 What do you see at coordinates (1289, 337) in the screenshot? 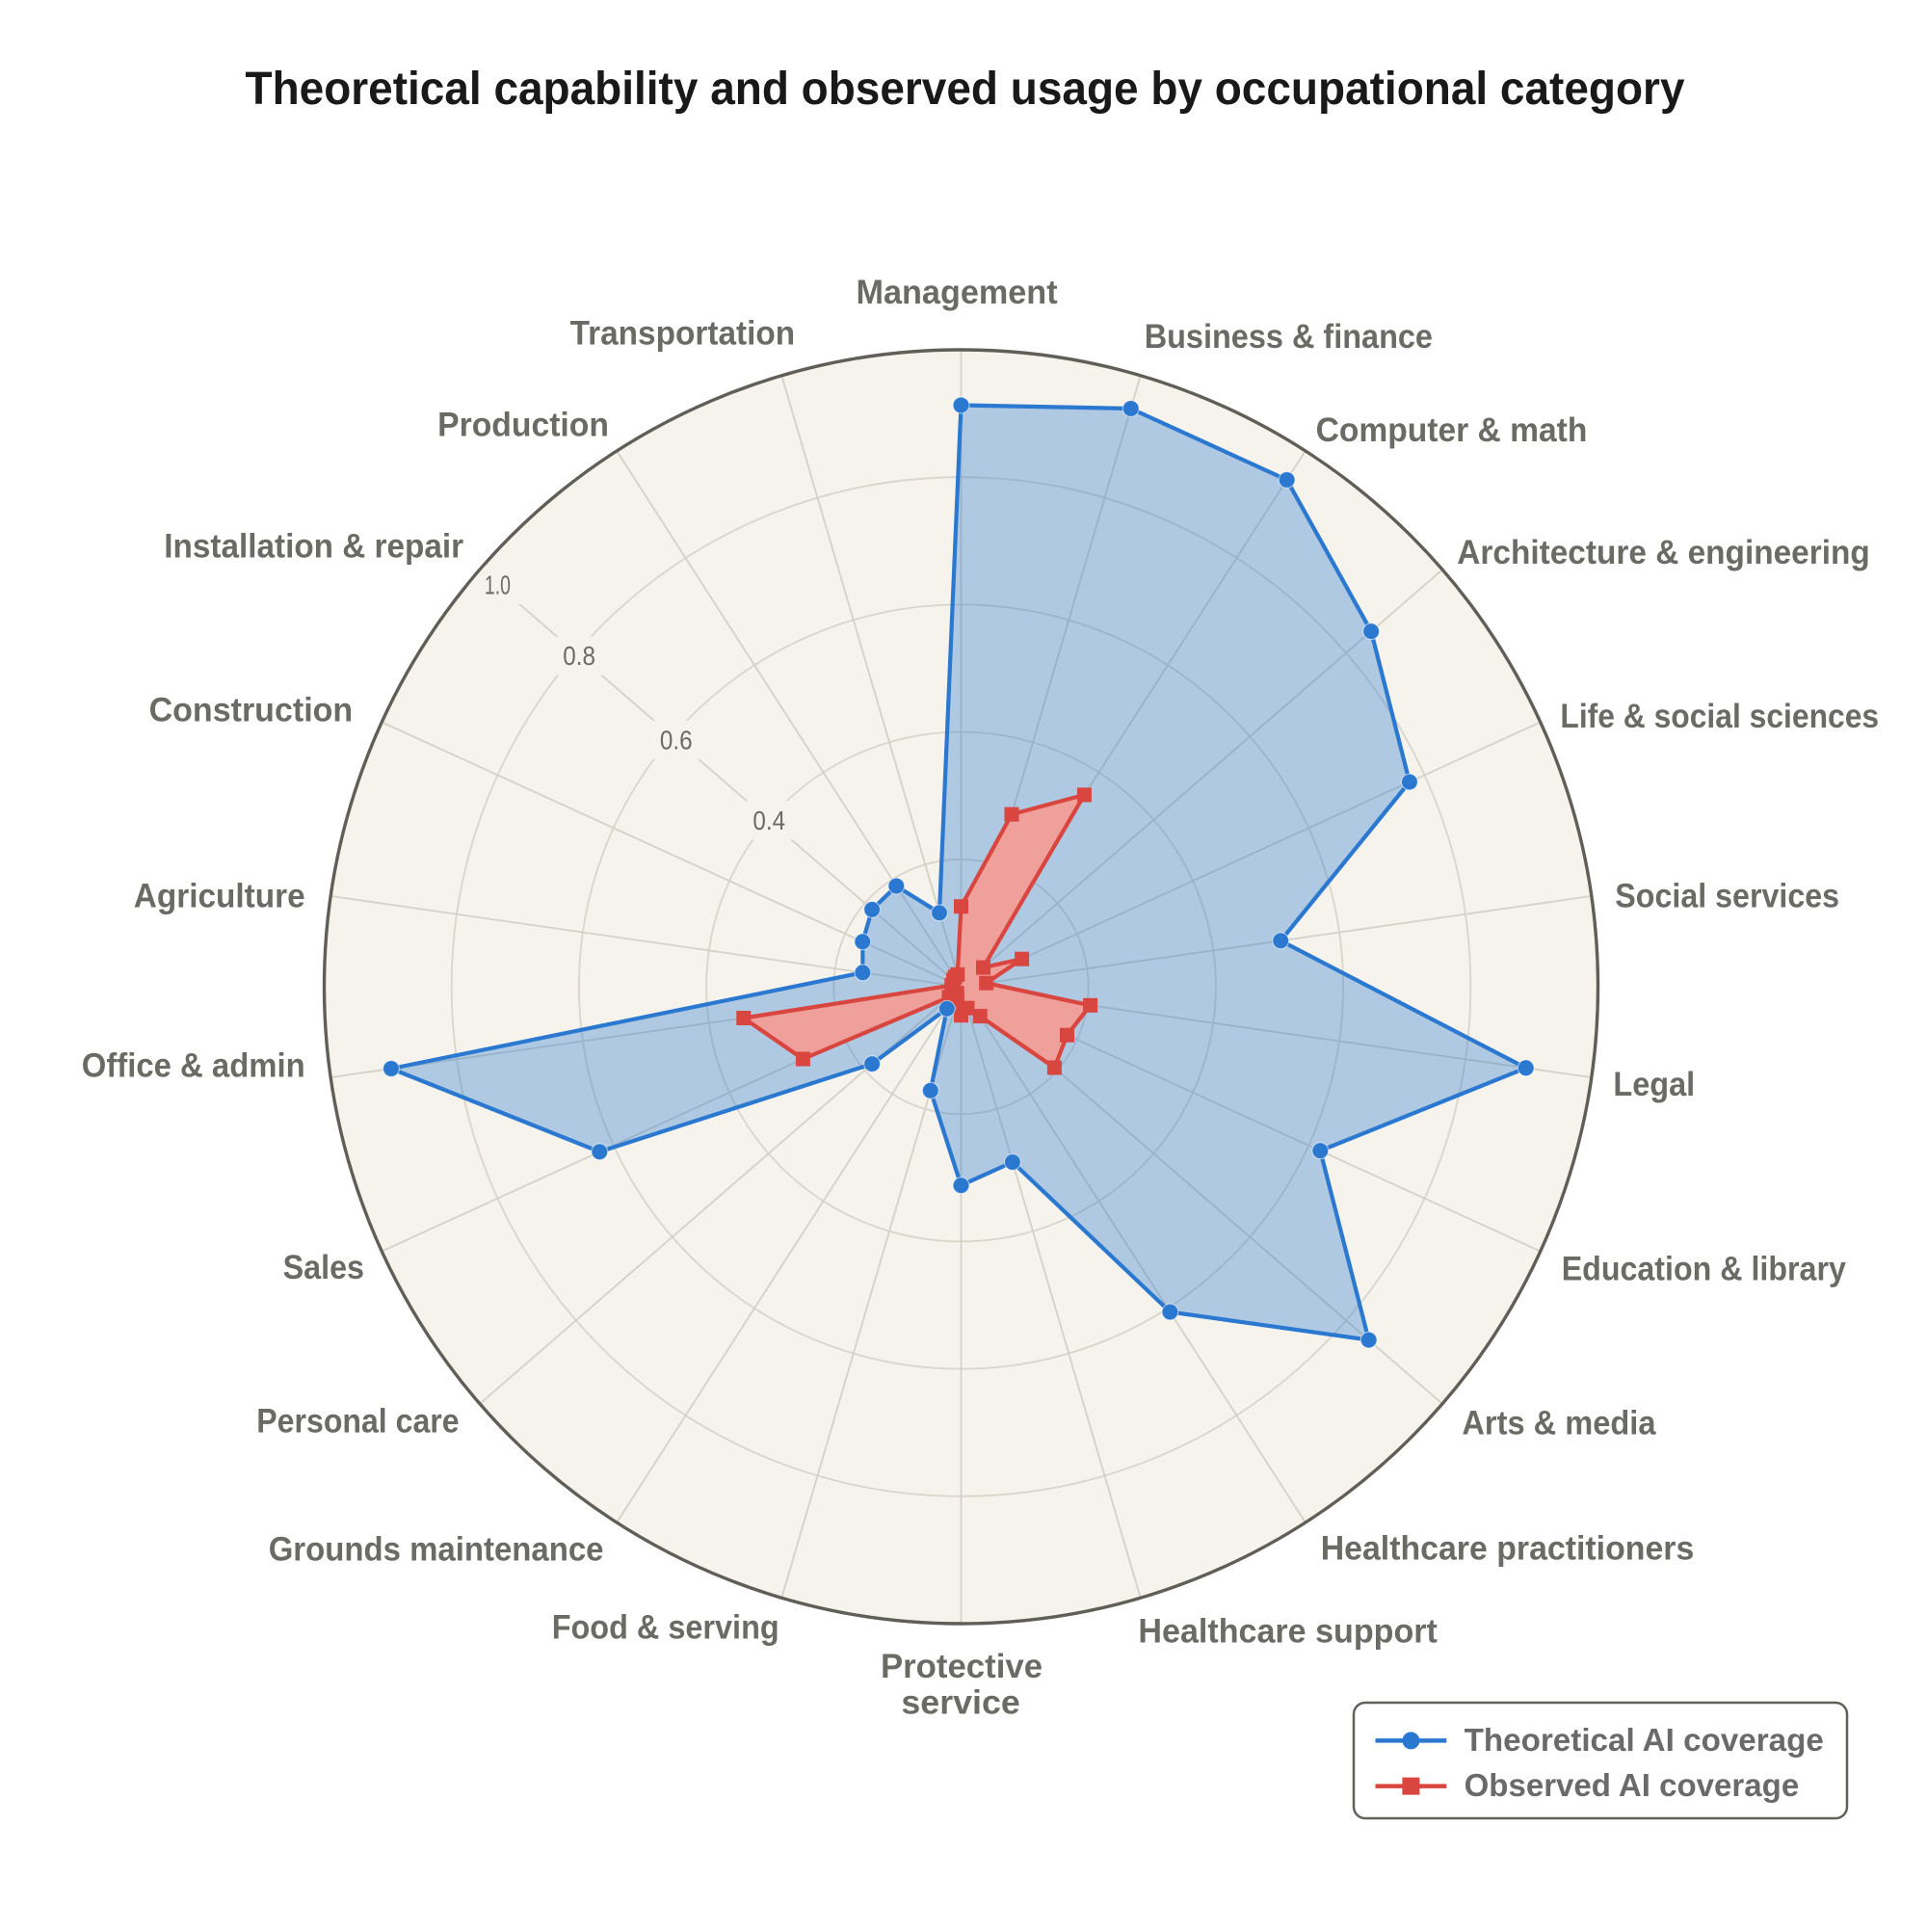
I see `svg-text: Business & finance` at bounding box center [1289, 337].